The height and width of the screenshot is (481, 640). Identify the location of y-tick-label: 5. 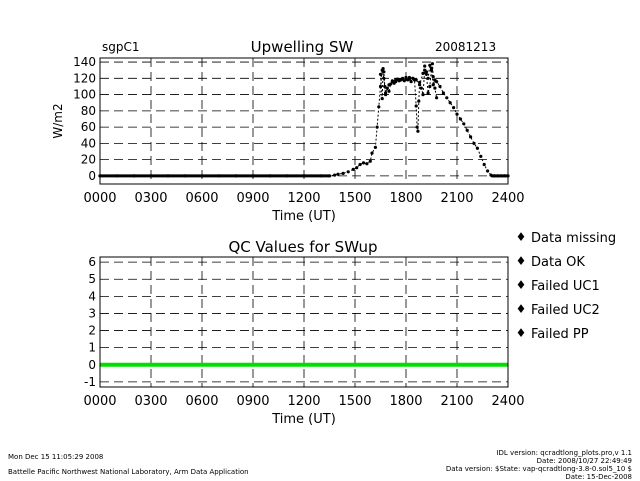
(92, 279).